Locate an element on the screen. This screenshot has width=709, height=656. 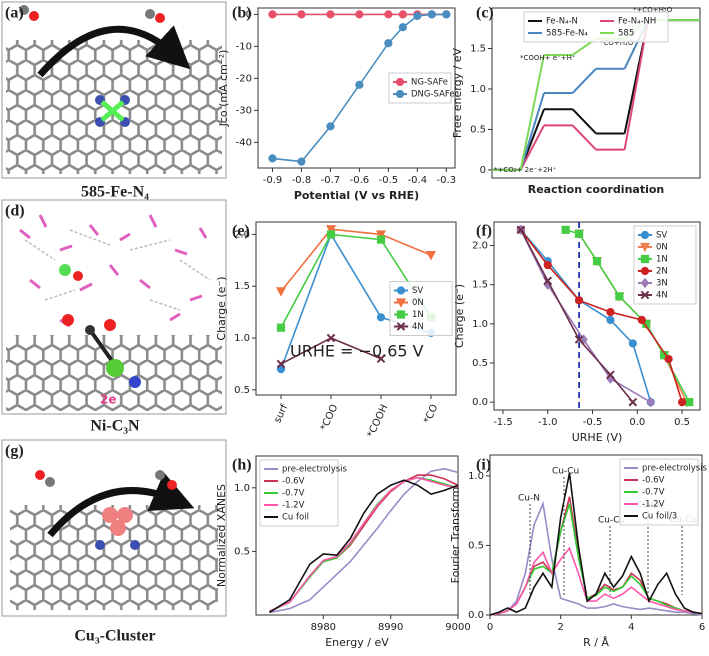
panel-letter: (b) is located at coordinates (242, 13).